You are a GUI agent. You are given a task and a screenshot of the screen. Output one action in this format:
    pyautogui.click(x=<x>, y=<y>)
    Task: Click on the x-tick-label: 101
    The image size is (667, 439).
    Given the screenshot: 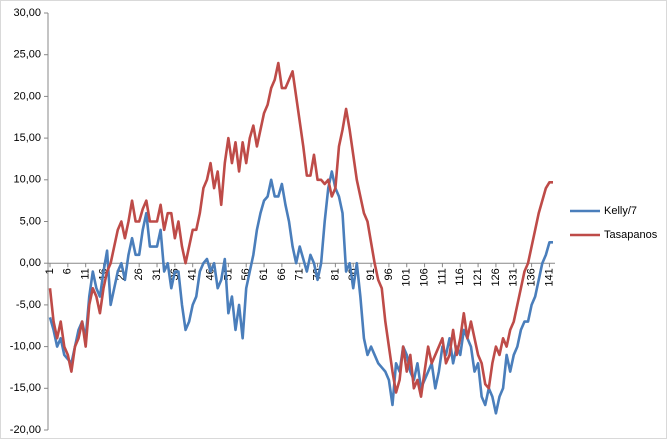 What is the action you would take?
    pyautogui.click(x=407, y=277)
    